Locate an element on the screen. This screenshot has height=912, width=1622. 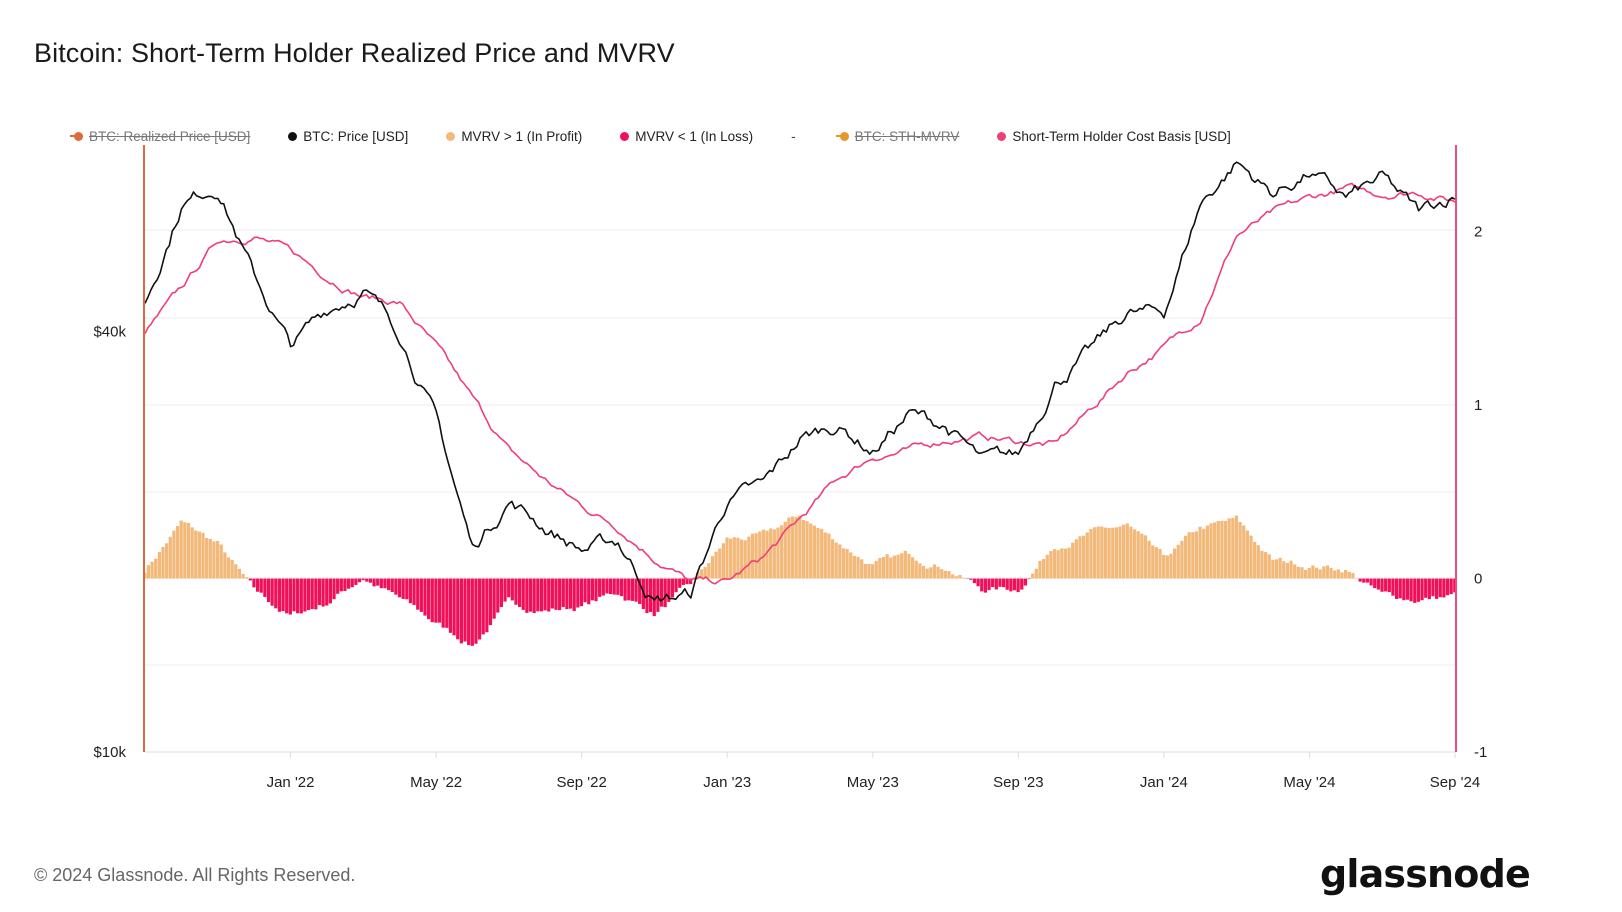
legend-item-btc-price: BTC: Price [USD] is located at coordinates (348, 136).